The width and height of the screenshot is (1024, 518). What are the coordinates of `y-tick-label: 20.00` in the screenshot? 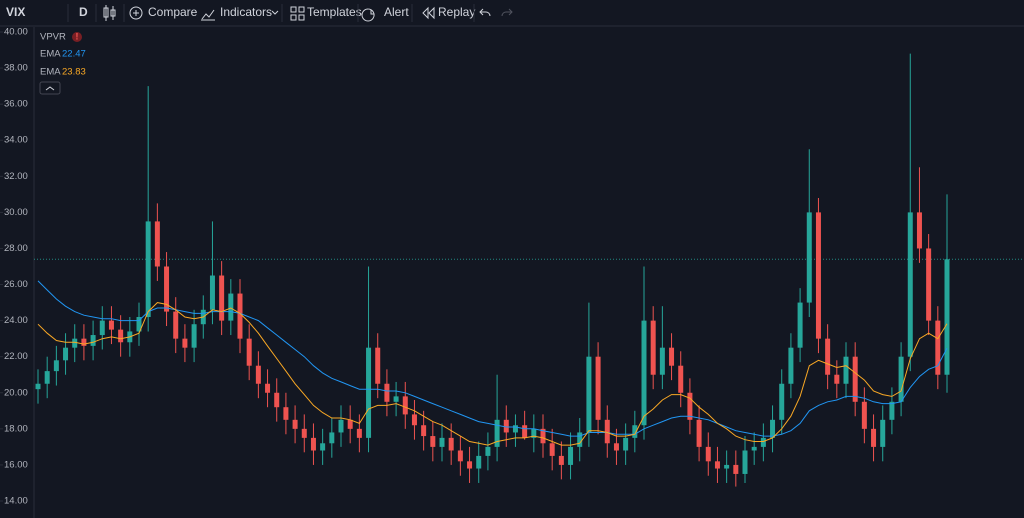 It's located at (16, 392).